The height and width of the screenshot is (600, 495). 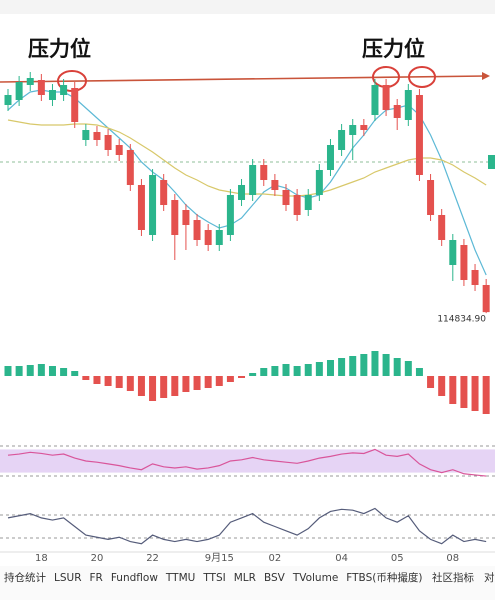 I want to click on toolbar-item: TVolume, so click(x=315, y=578).